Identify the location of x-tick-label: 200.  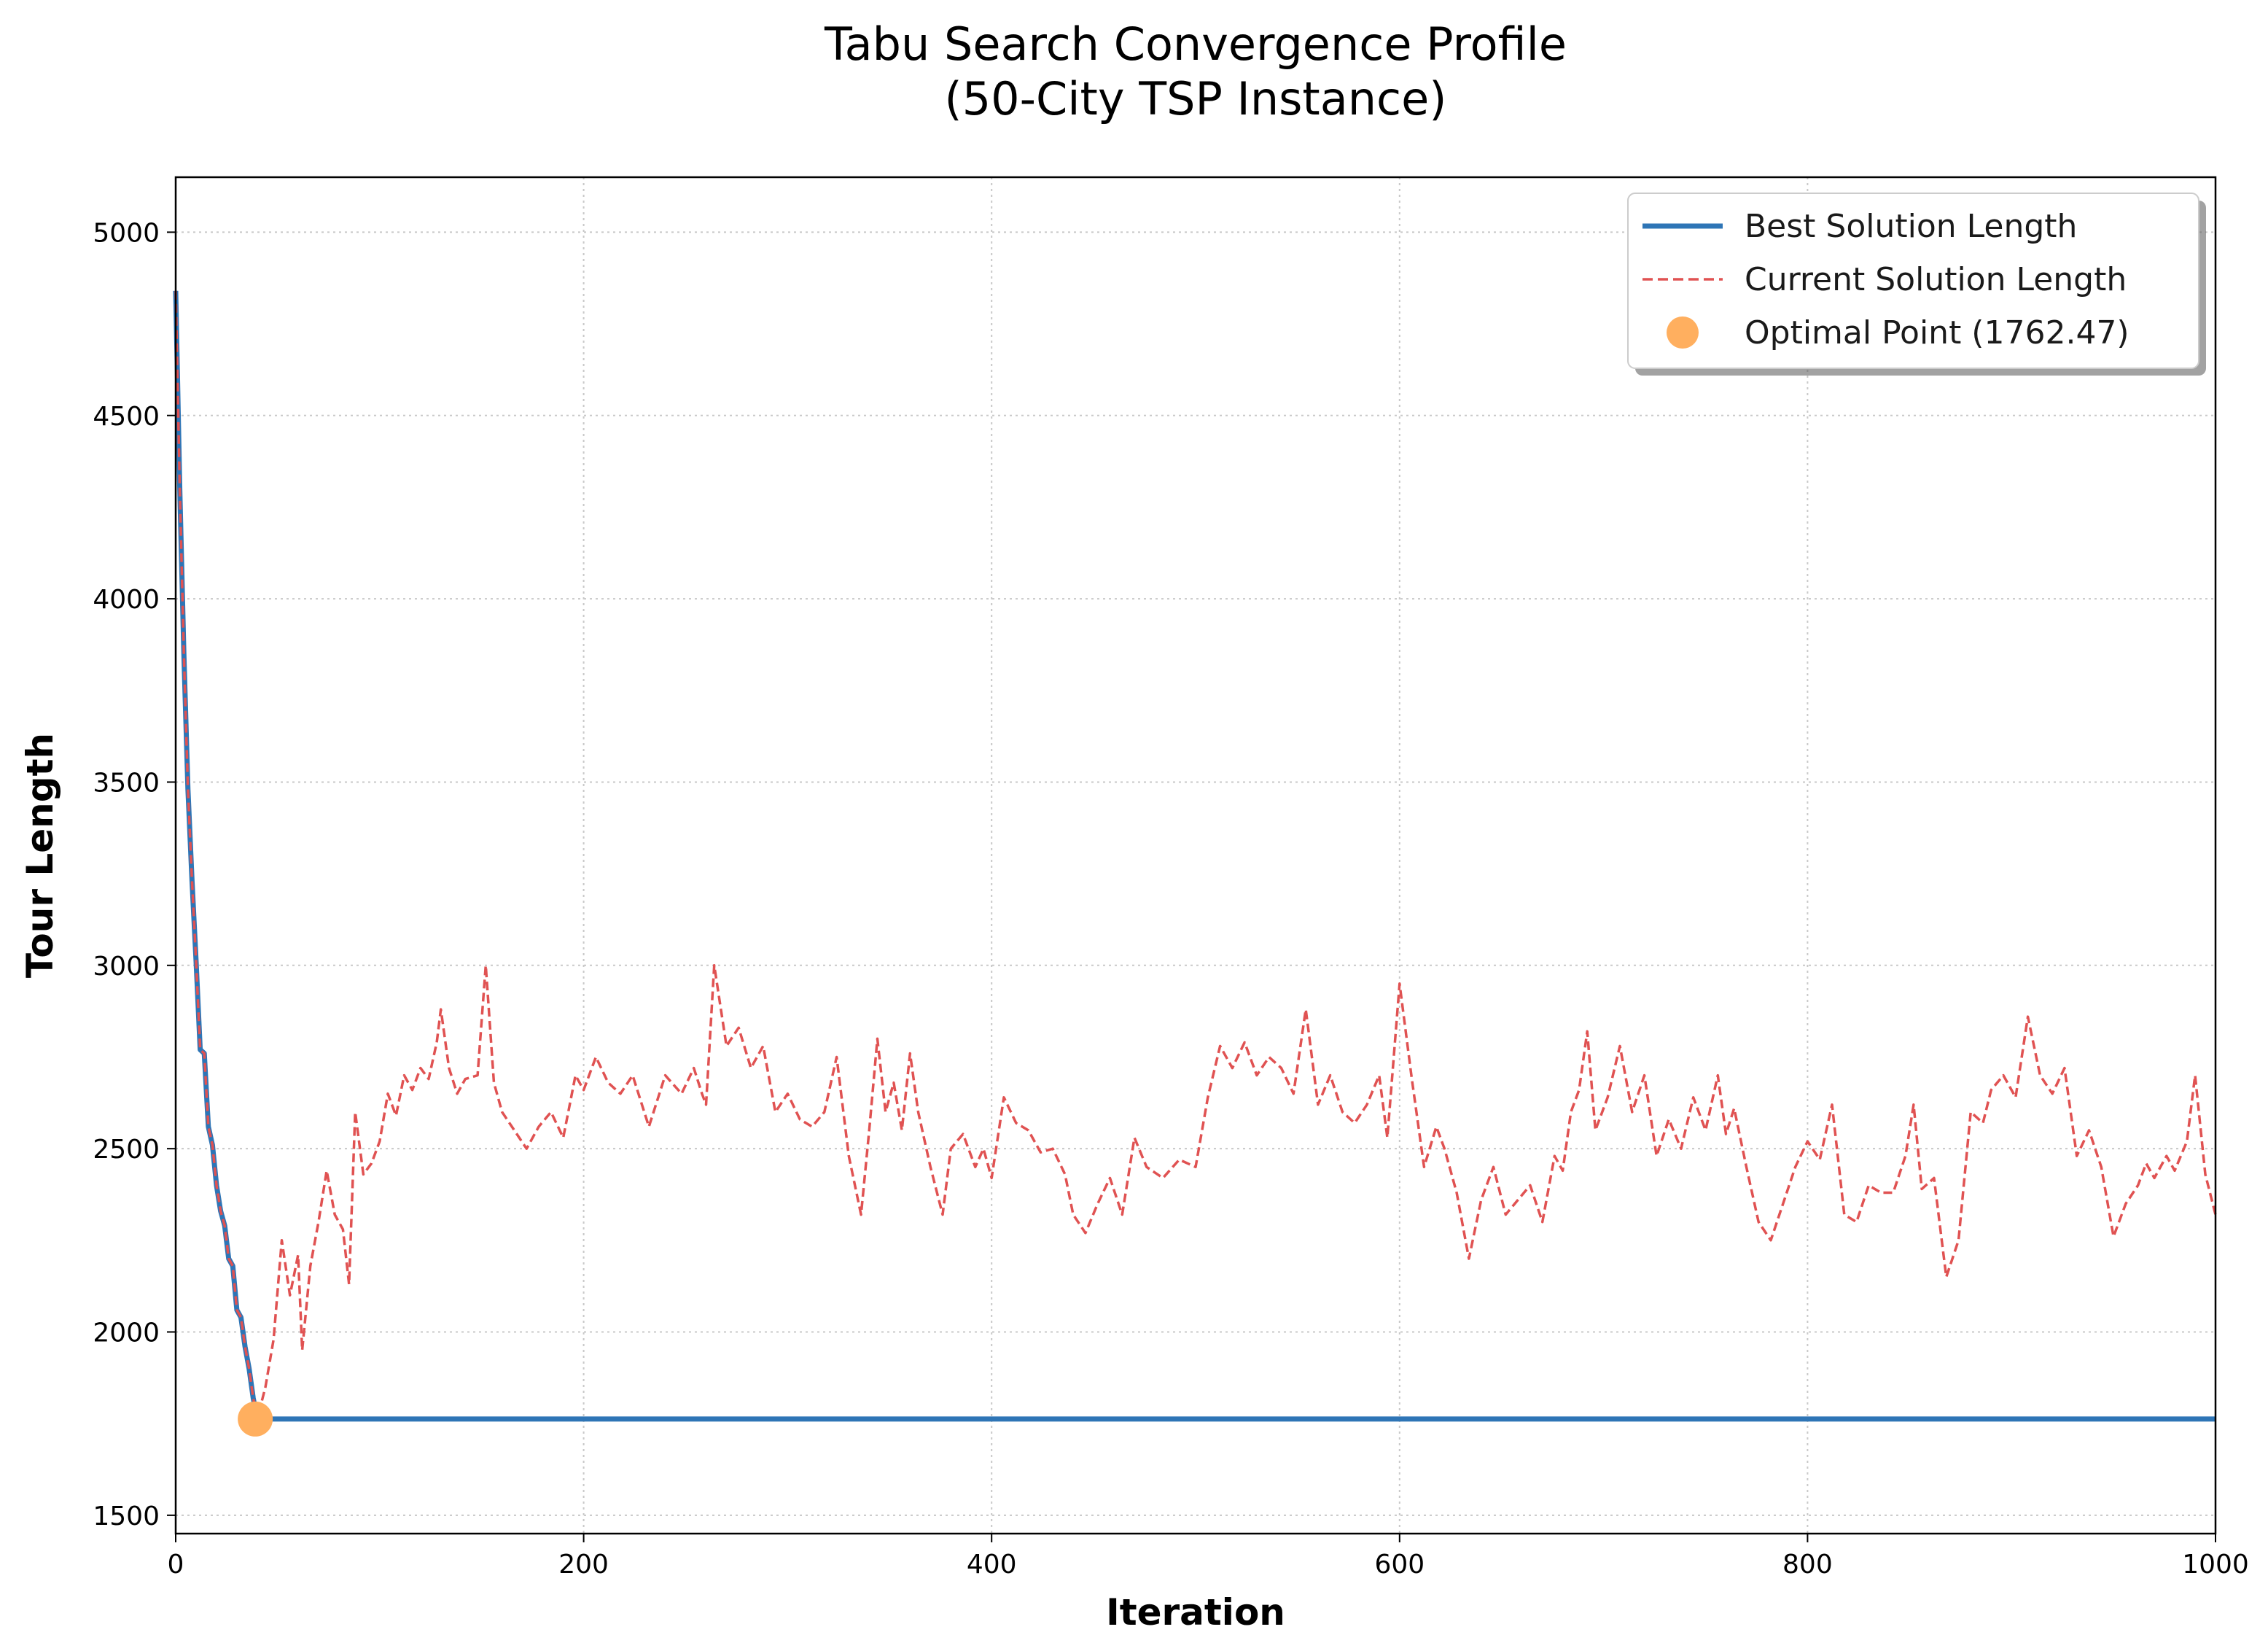
(583, 1565).